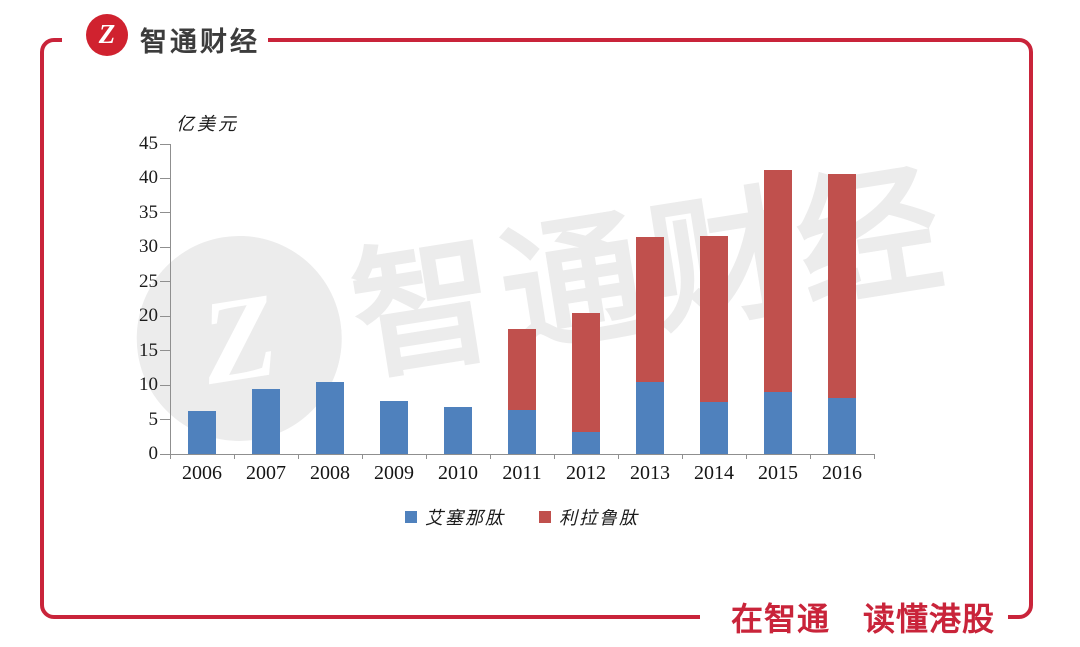 This screenshot has height=647, width=1080. What do you see at coordinates (778, 281) in the screenshot?
I see `bar-segment-利拉鲁肽-2015` at bounding box center [778, 281].